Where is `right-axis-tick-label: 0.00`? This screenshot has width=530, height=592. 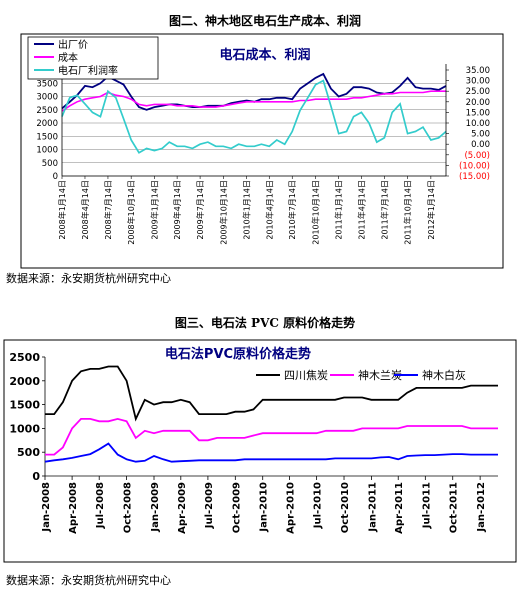
right-axis-tick-label: 0.00 is located at coordinates (480, 145).